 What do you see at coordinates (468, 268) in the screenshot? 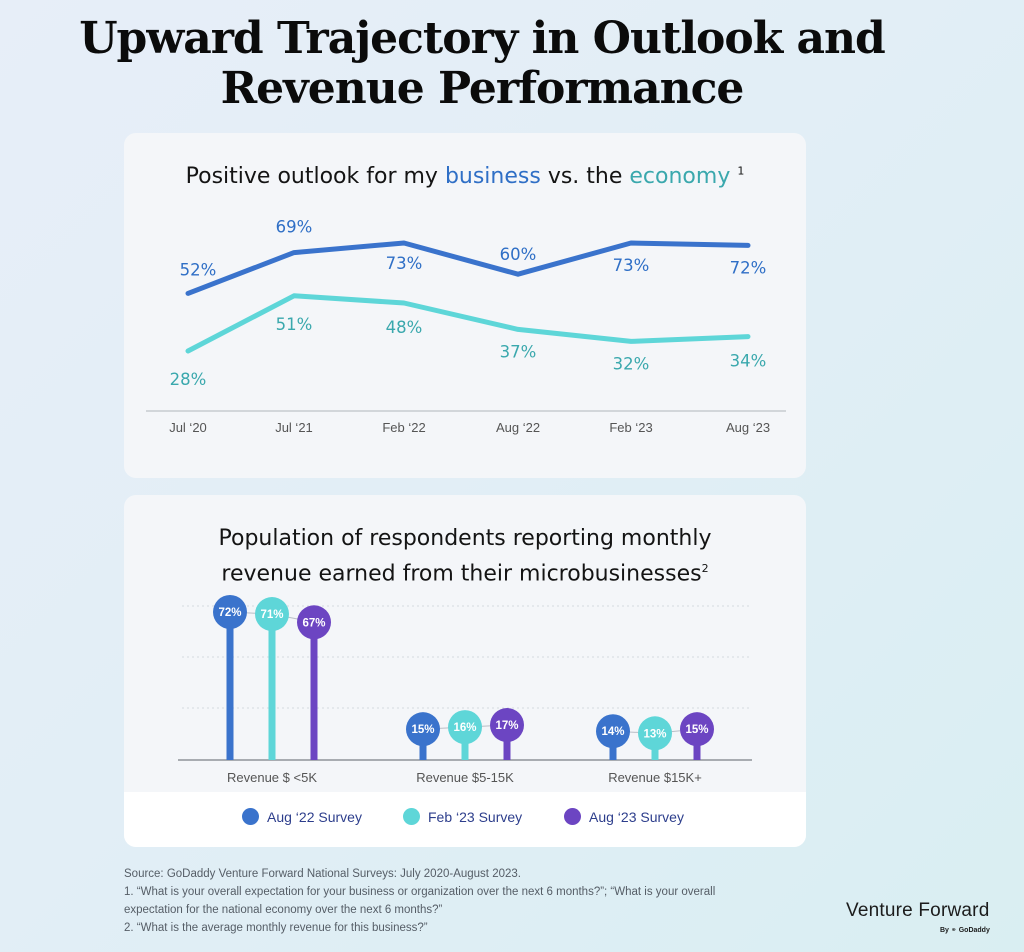
I see `series-line-business` at bounding box center [468, 268].